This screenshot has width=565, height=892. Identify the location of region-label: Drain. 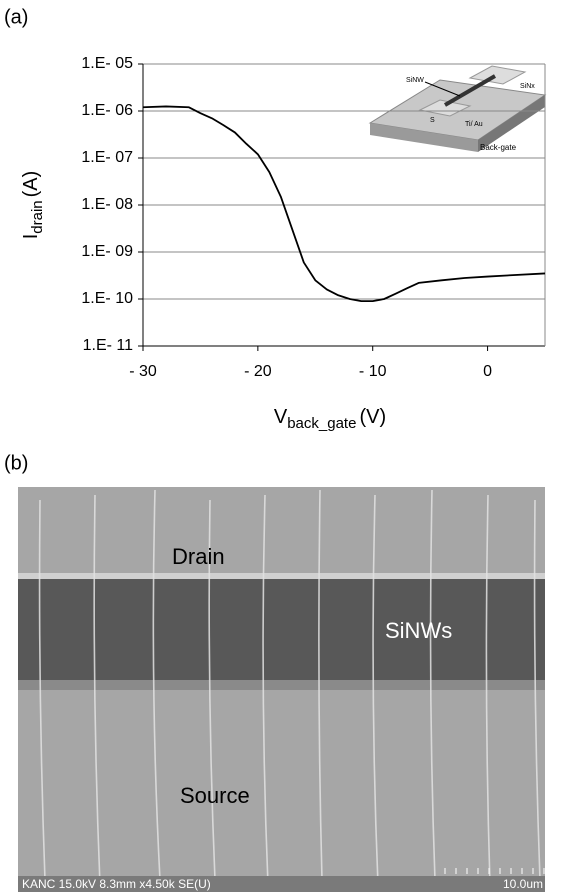
(198, 556).